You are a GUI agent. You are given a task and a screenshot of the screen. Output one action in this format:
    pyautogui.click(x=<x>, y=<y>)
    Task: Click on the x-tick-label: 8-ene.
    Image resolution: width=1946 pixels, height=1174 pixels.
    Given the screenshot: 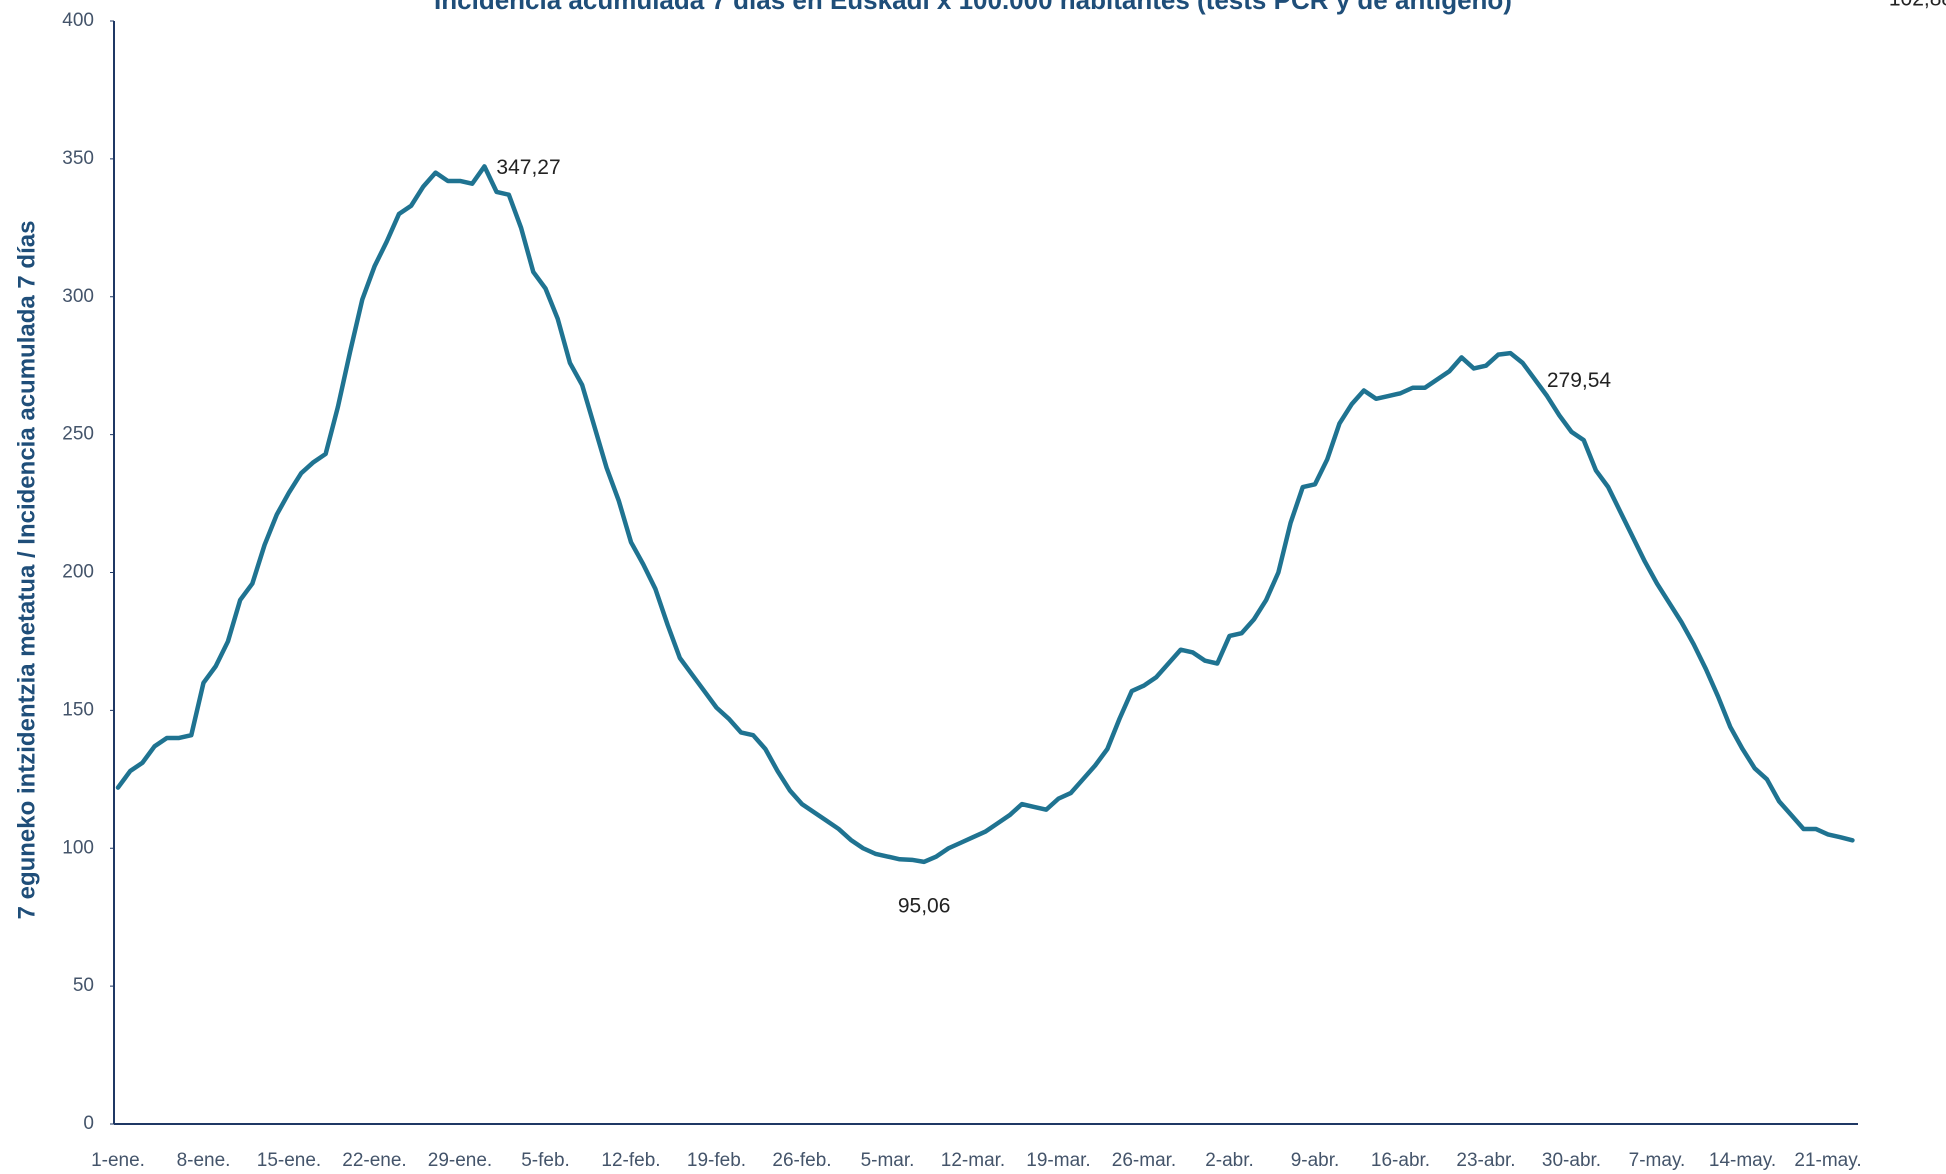 What is the action you would take?
    pyautogui.click(x=204, y=1160)
    